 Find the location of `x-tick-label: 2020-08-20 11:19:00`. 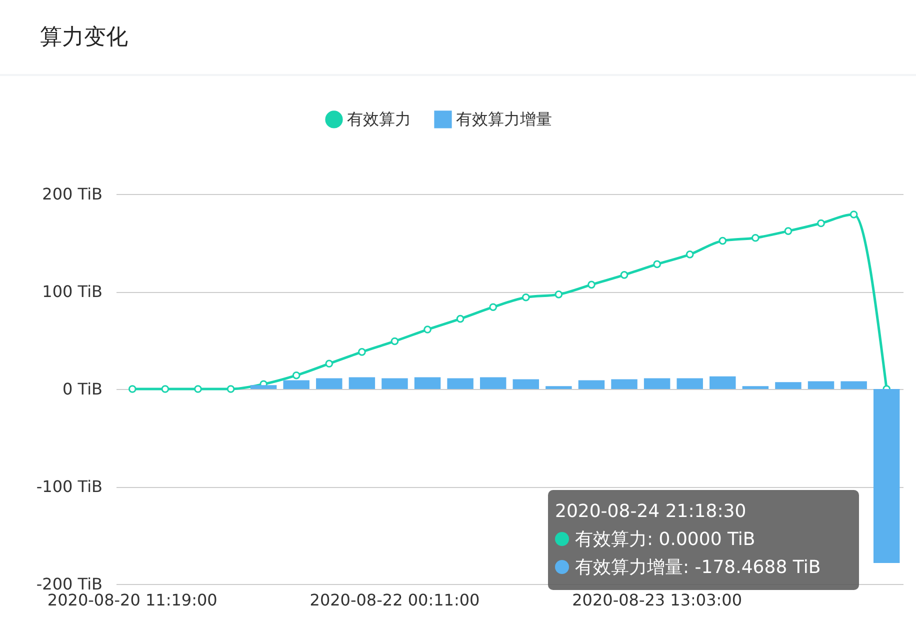

x-tick-label: 2020-08-20 11:19:00 is located at coordinates (132, 600).